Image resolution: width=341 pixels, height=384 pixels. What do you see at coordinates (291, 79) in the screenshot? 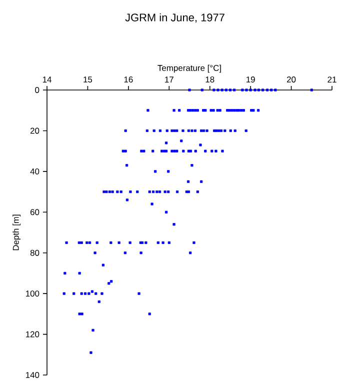
I see `x-tick-label: 20` at bounding box center [291, 79].